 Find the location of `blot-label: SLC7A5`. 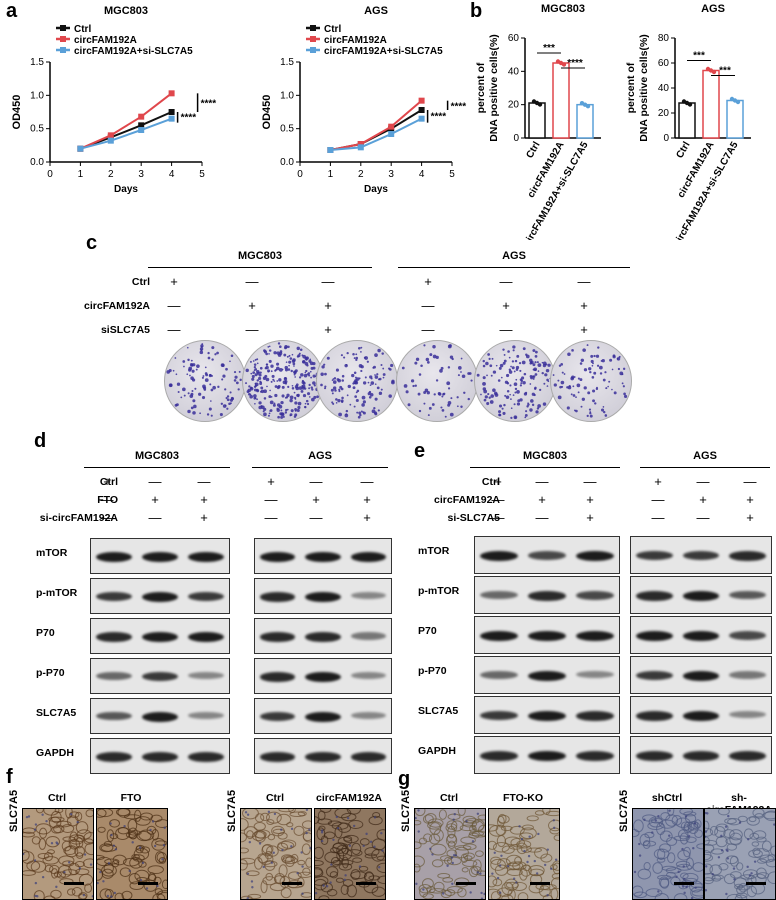

blot-label: SLC7A5 is located at coordinates (56, 713).